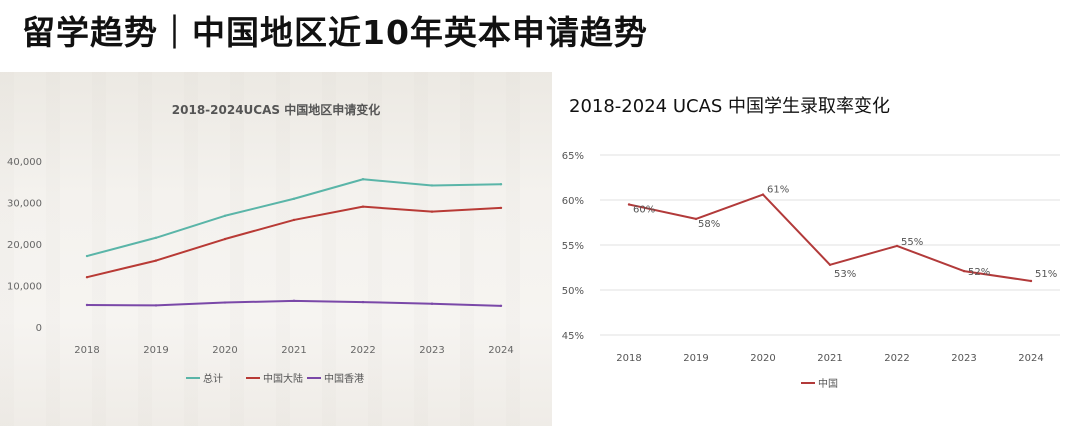 This screenshot has width=1080, height=426. Describe the element at coordinates (979, 272) in the screenshot. I see `data-label: 52%` at that location.